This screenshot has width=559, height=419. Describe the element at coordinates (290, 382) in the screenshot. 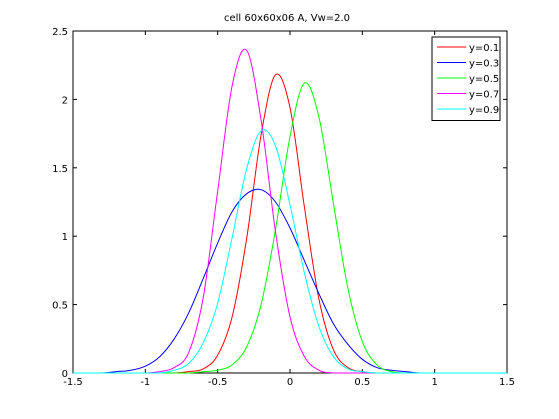

I see `x-tick-label: 0` at that location.